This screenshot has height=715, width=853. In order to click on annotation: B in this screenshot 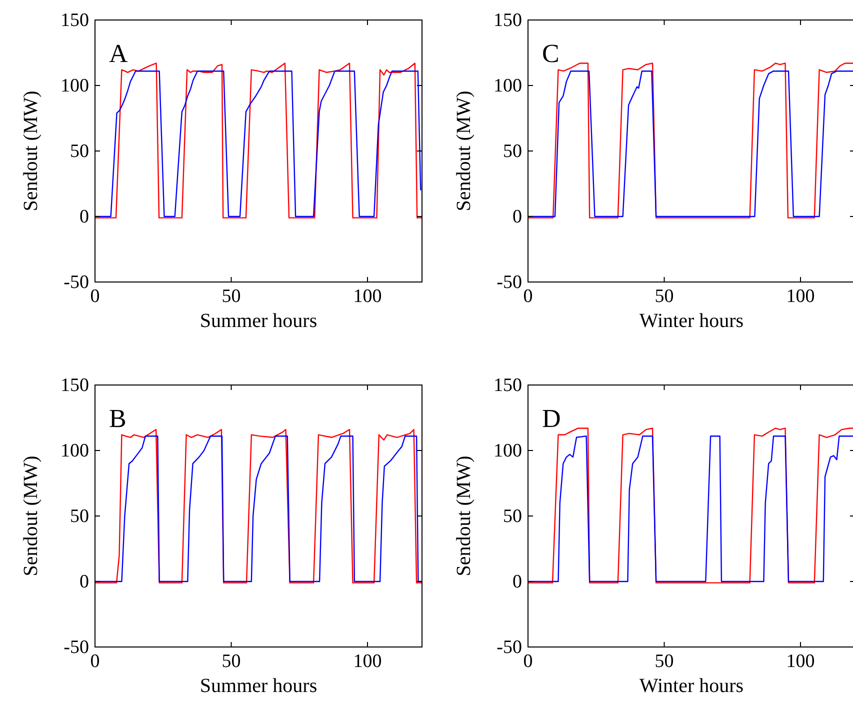, I will do `click(117, 418)`.